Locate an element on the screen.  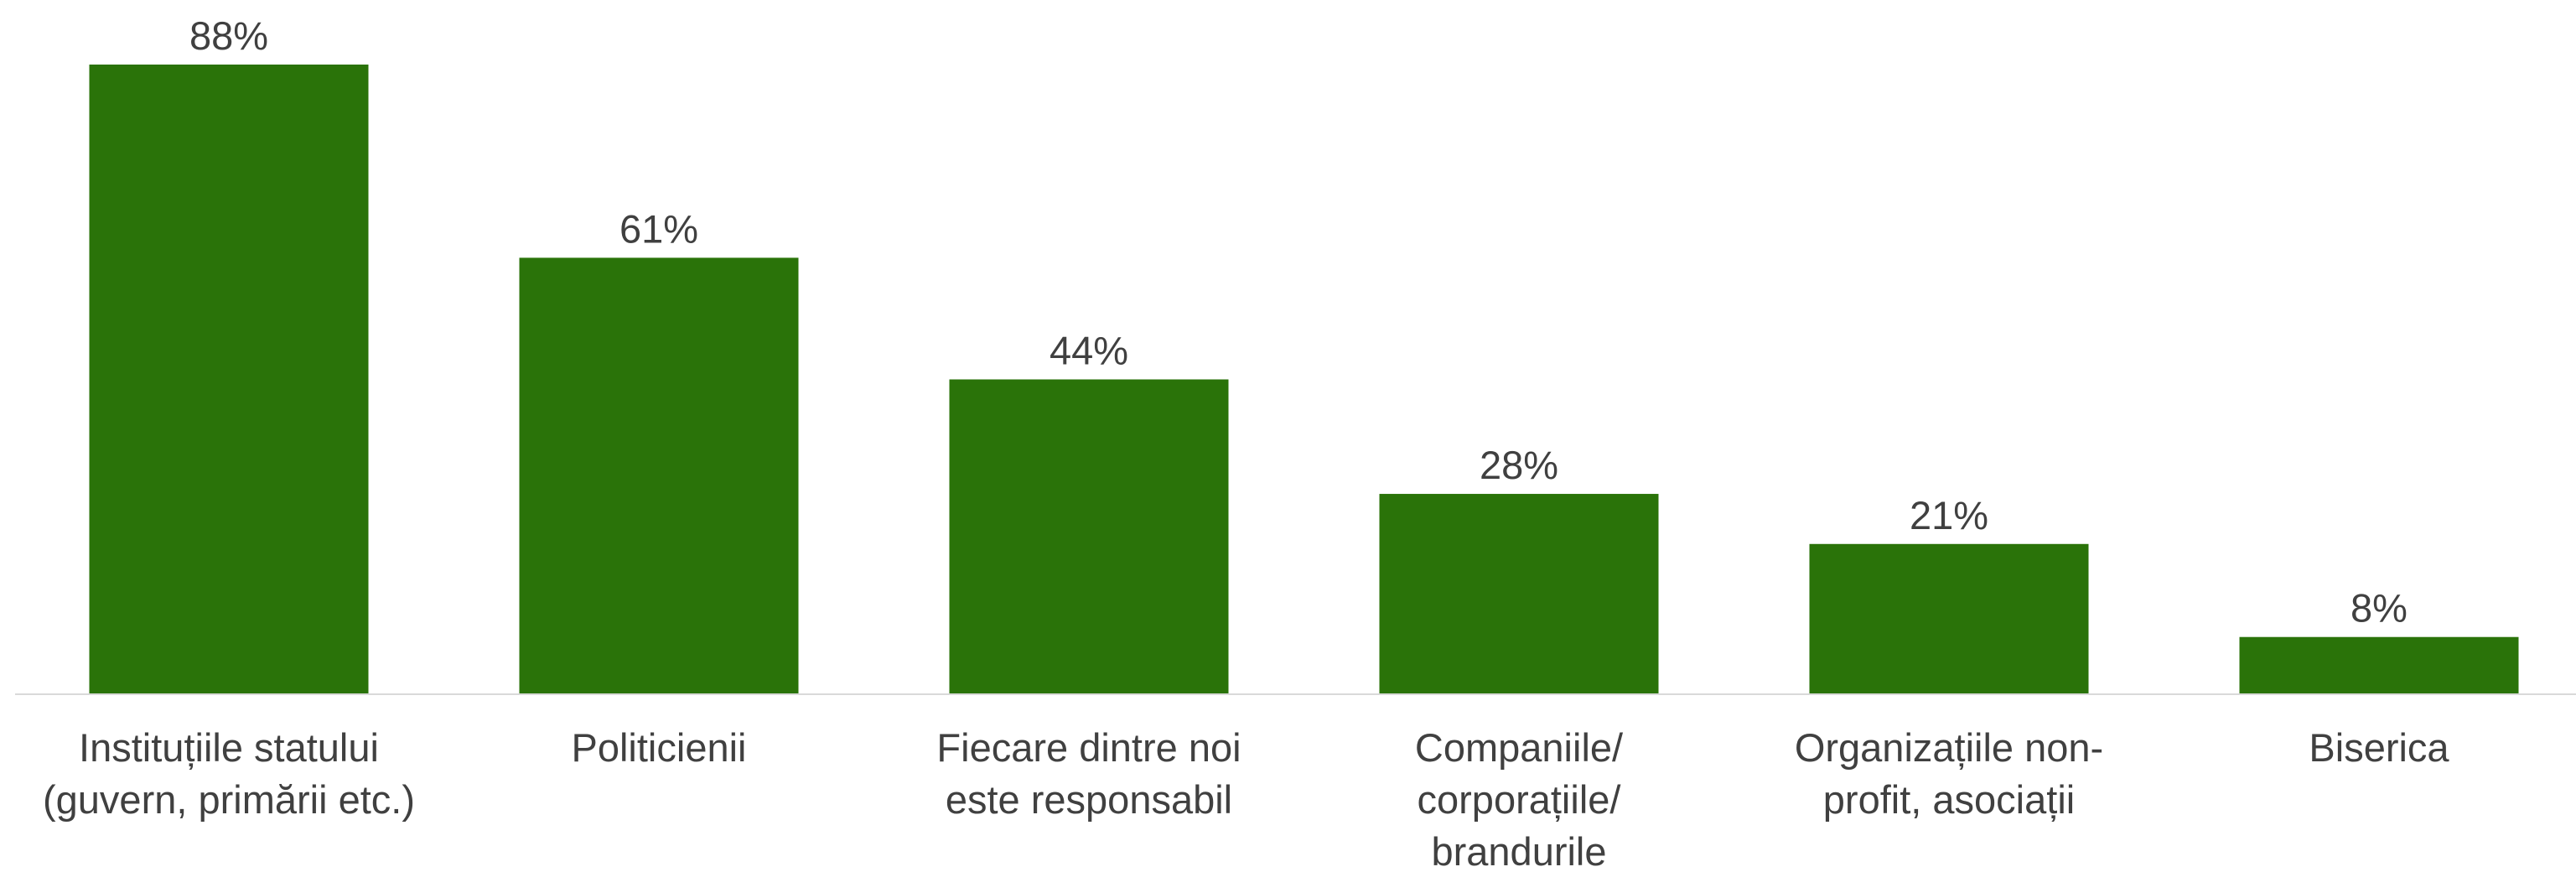
category-label-line: este responsabil is located at coordinates (1089, 799).